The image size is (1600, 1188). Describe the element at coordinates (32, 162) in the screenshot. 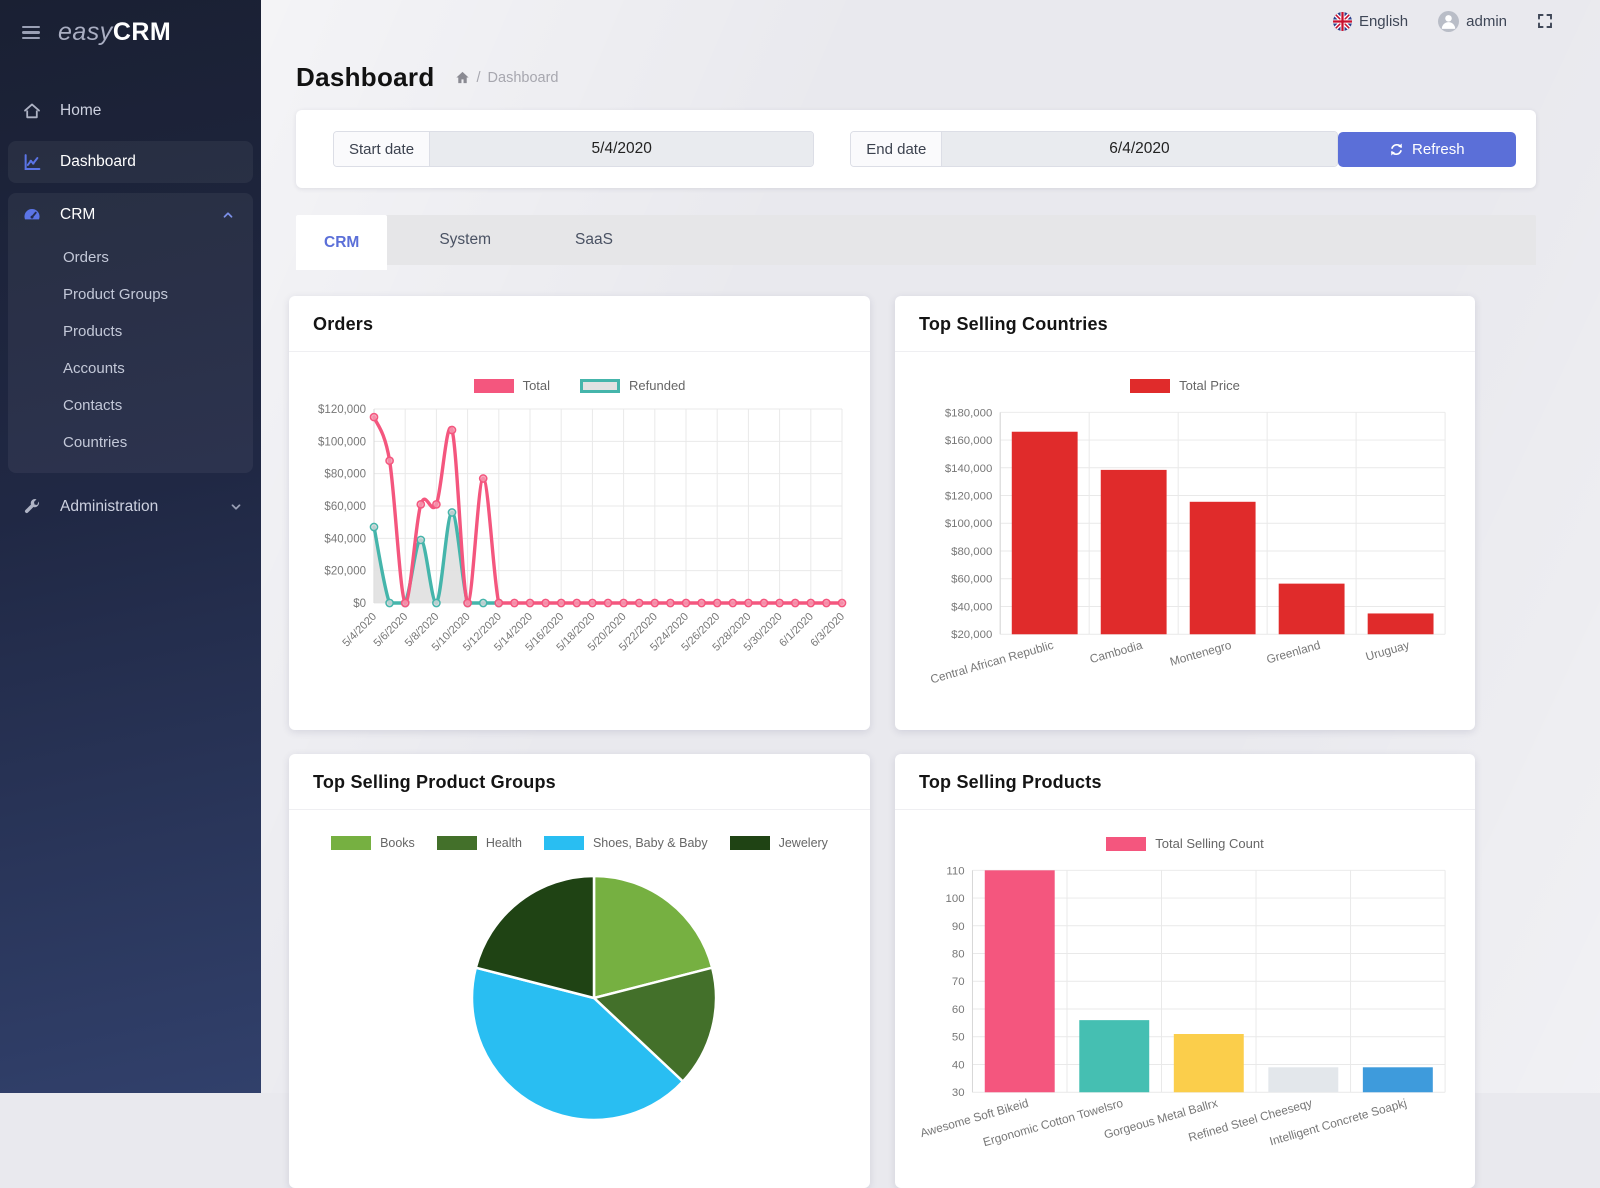

I see `chart-line-icon` at that location.